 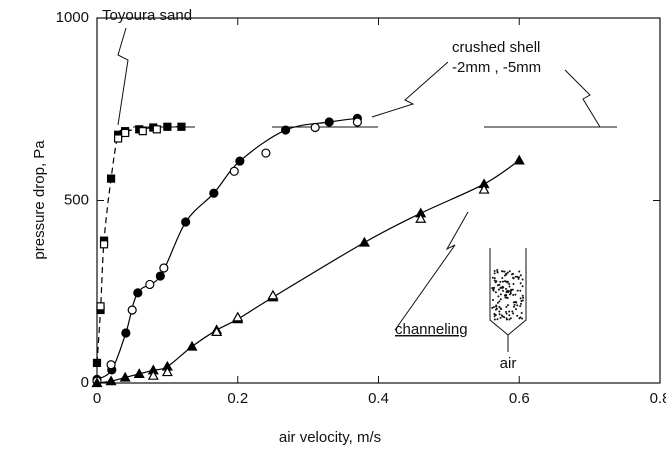 I want to click on x-tick-label: 0.6, so click(x=519, y=398).